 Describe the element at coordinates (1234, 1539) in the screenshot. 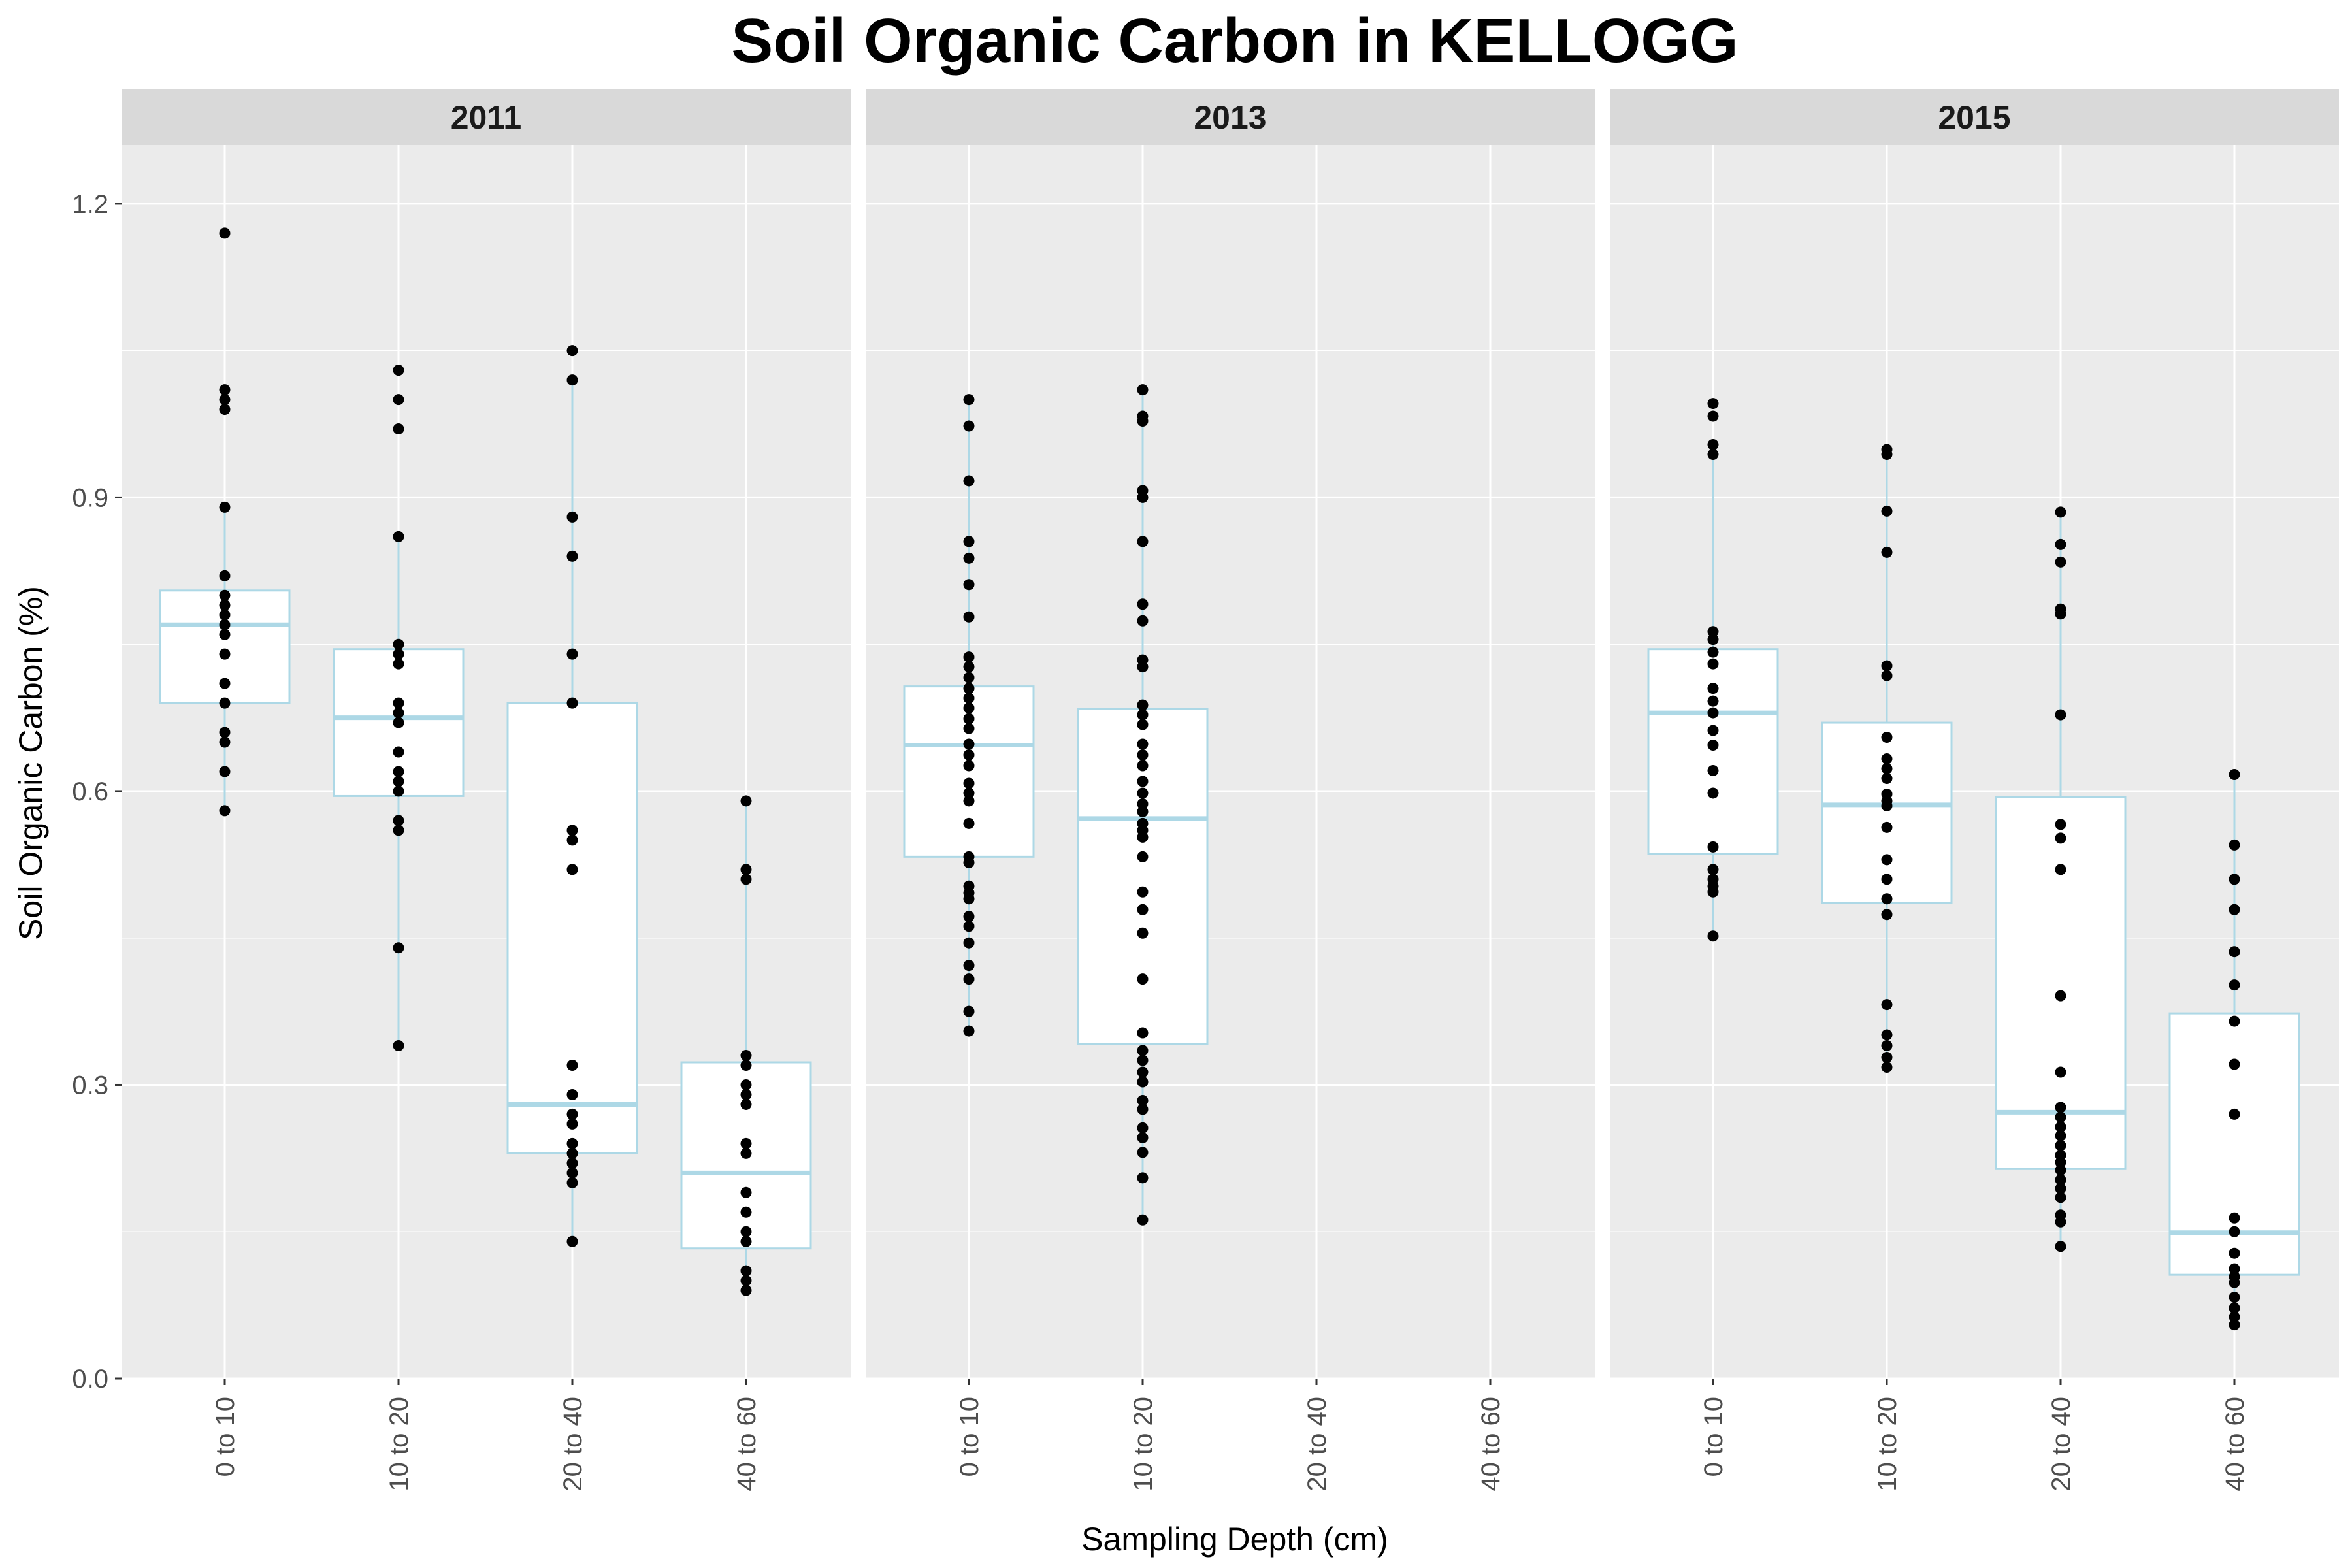

I see `x-axis-title: Sampling Depth (cm)` at that location.